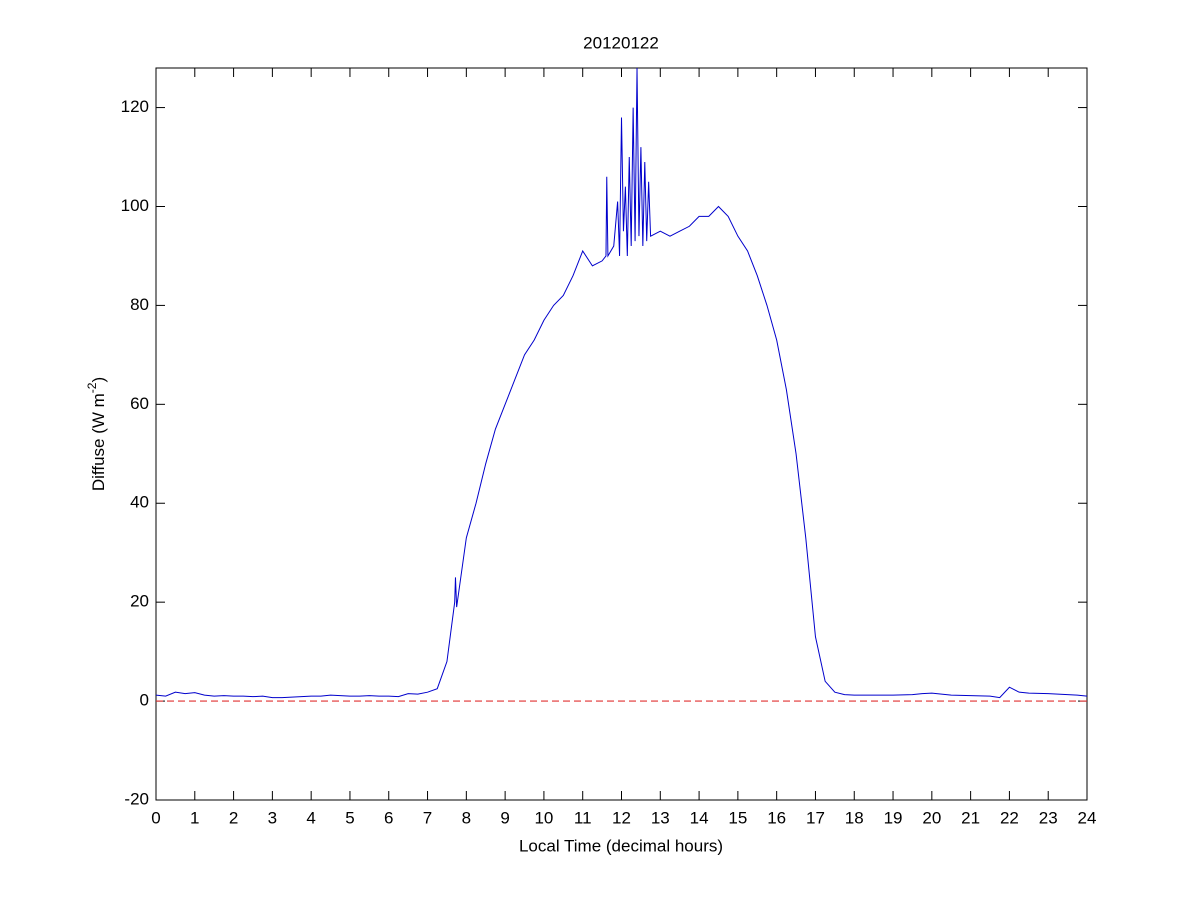 Image resolution: width=1201 pixels, height=900 pixels. What do you see at coordinates (139, 601) in the screenshot?
I see `y-tick-label: 20` at bounding box center [139, 601].